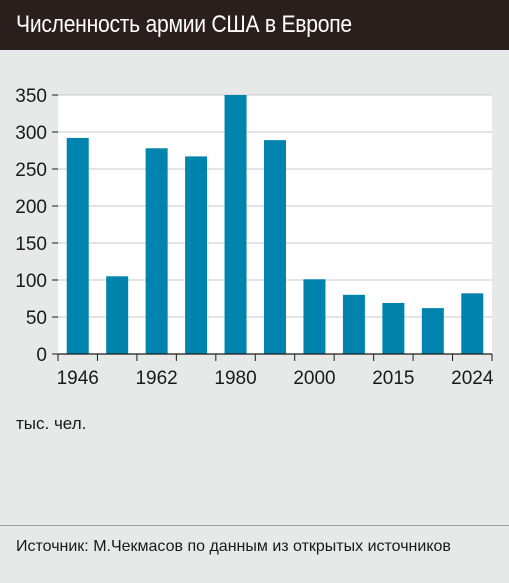 Image resolution: width=509 pixels, height=583 pixels. Describe the element at coordinates (36, 318) in the screenshot. I see `y-tick-label: 50` at that location.